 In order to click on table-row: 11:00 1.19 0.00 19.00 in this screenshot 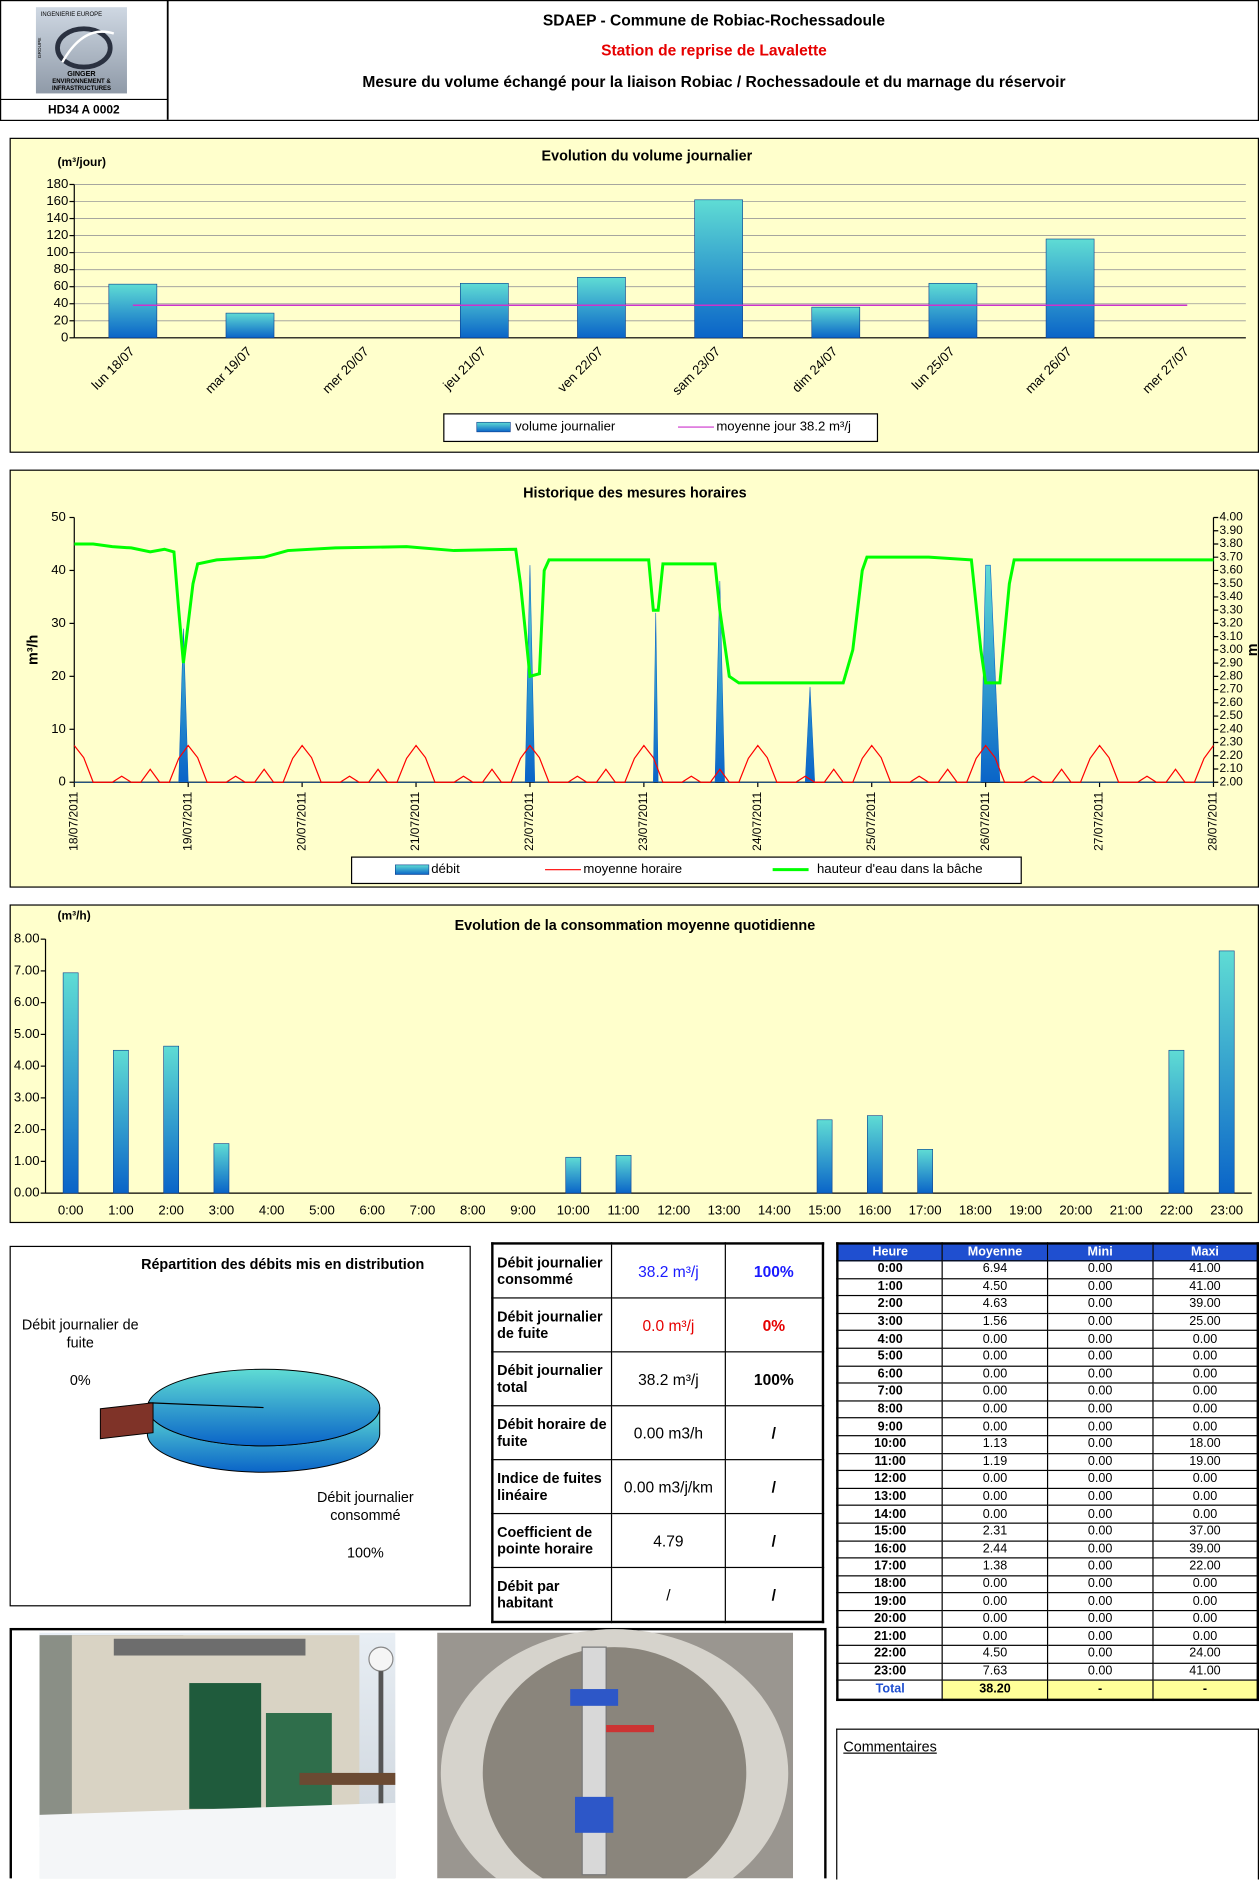, I will do `click(1047, 1462)`.